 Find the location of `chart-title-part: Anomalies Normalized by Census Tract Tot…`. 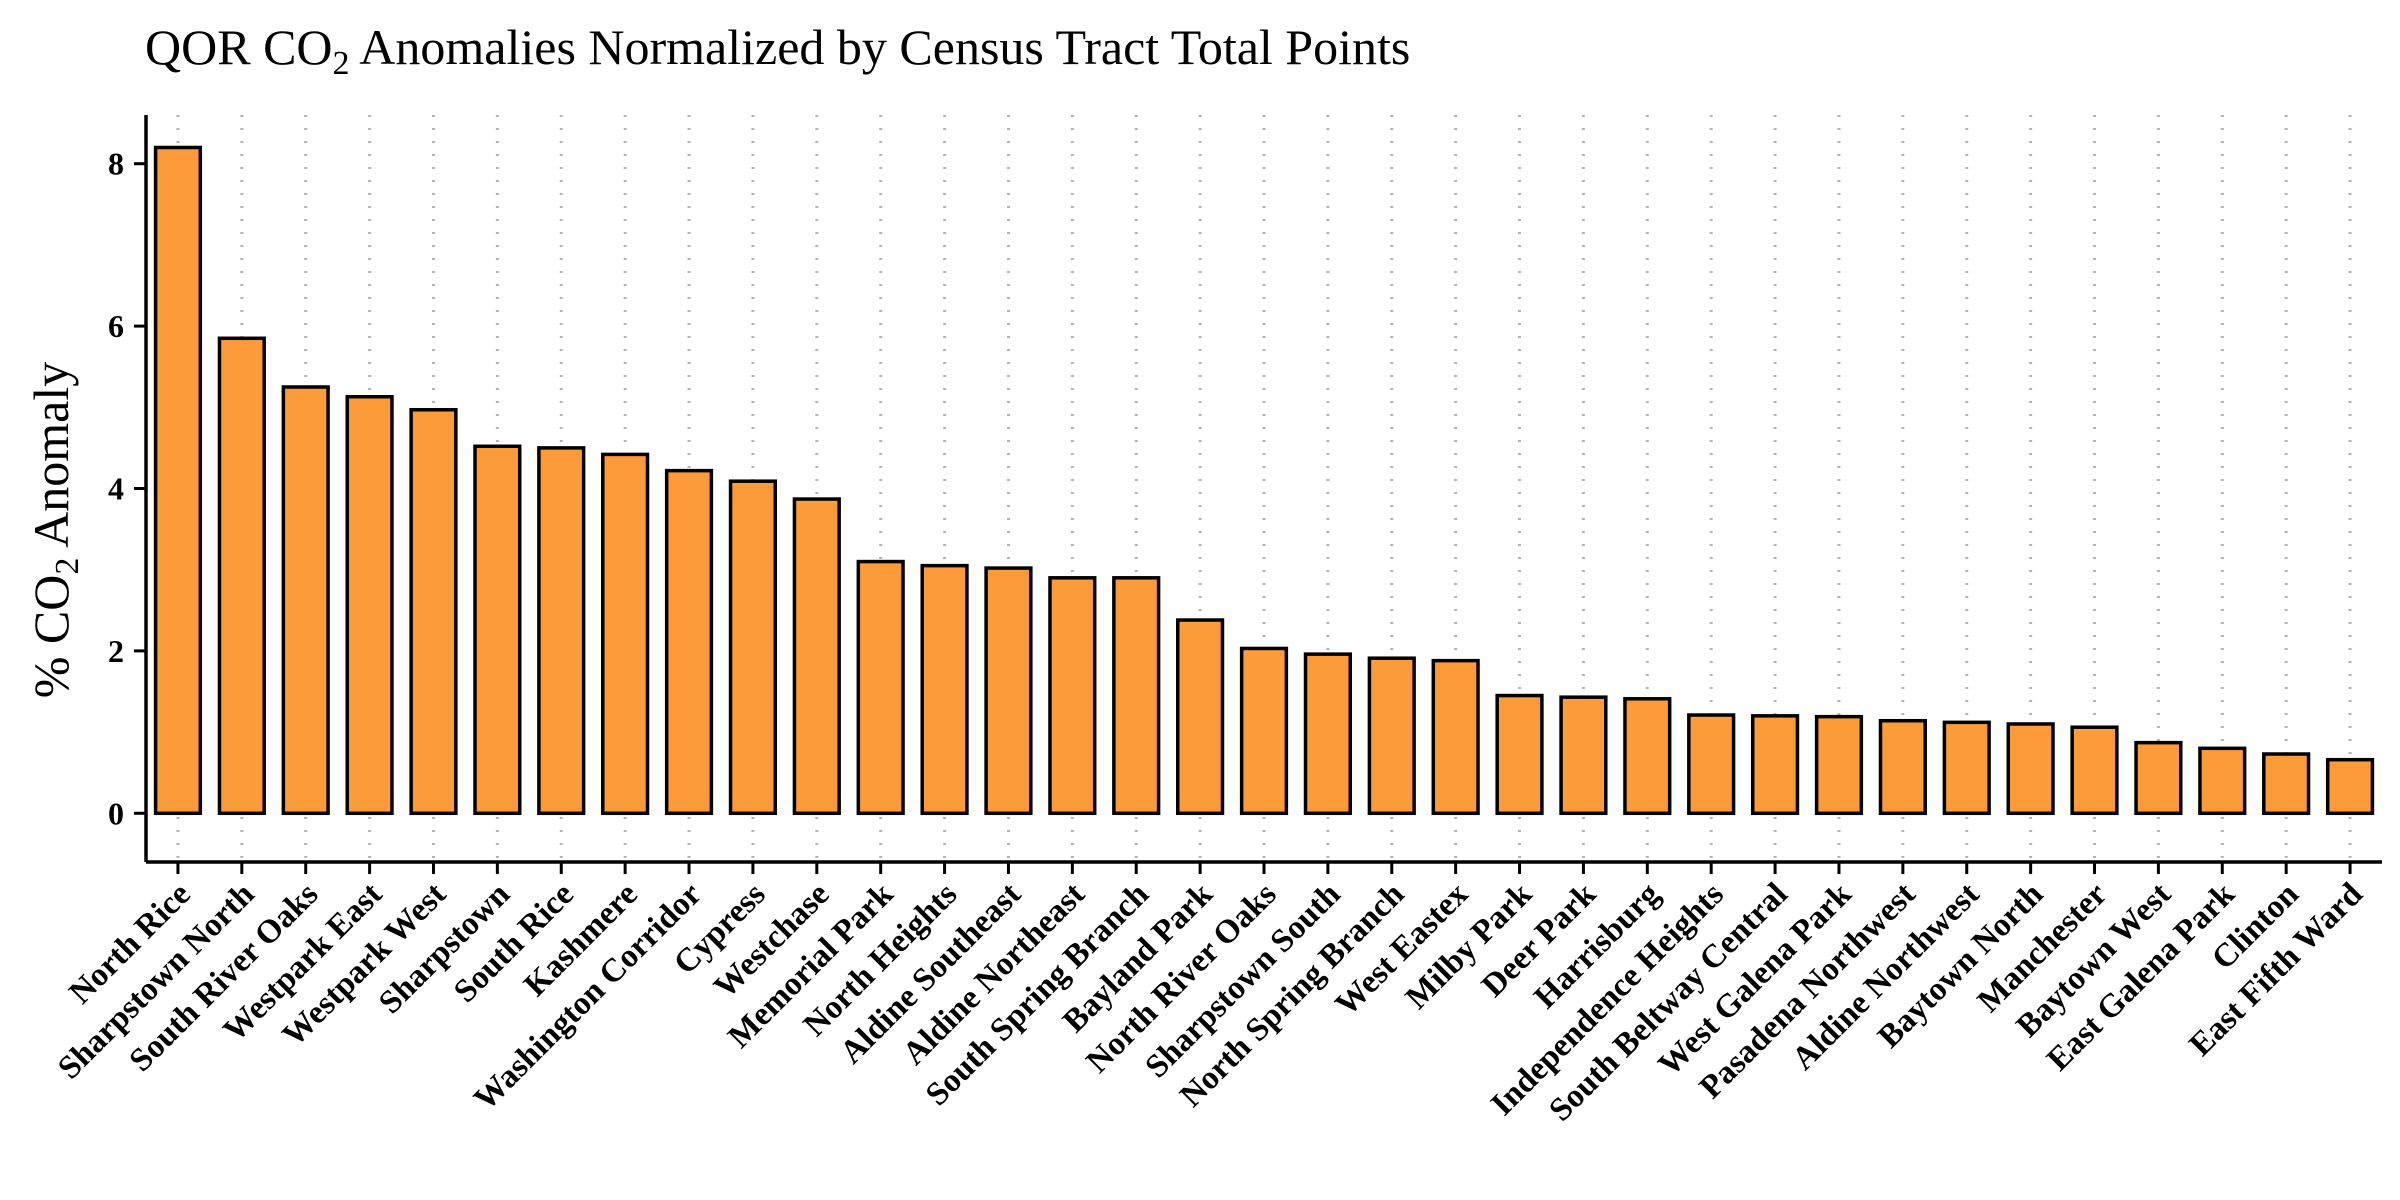

chart-title-part: Anomalies Normalized by Census Tract Tot… is located at coordinates (880, 47).